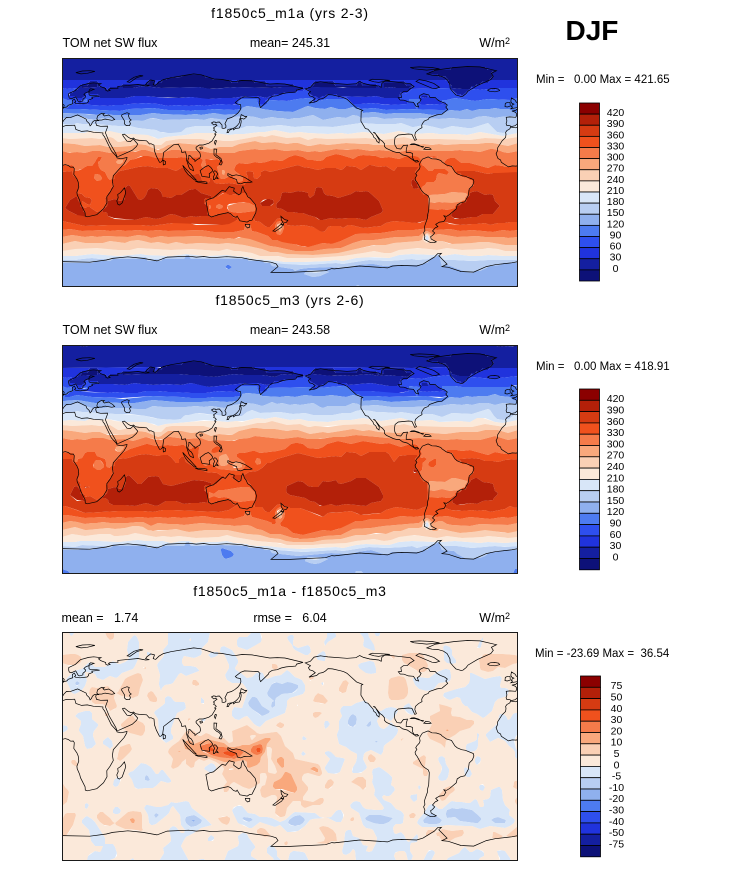 Image resolution: width=733 pixels, height=872 pixels. I want to click on svg-text: 5, so click(617, 754).